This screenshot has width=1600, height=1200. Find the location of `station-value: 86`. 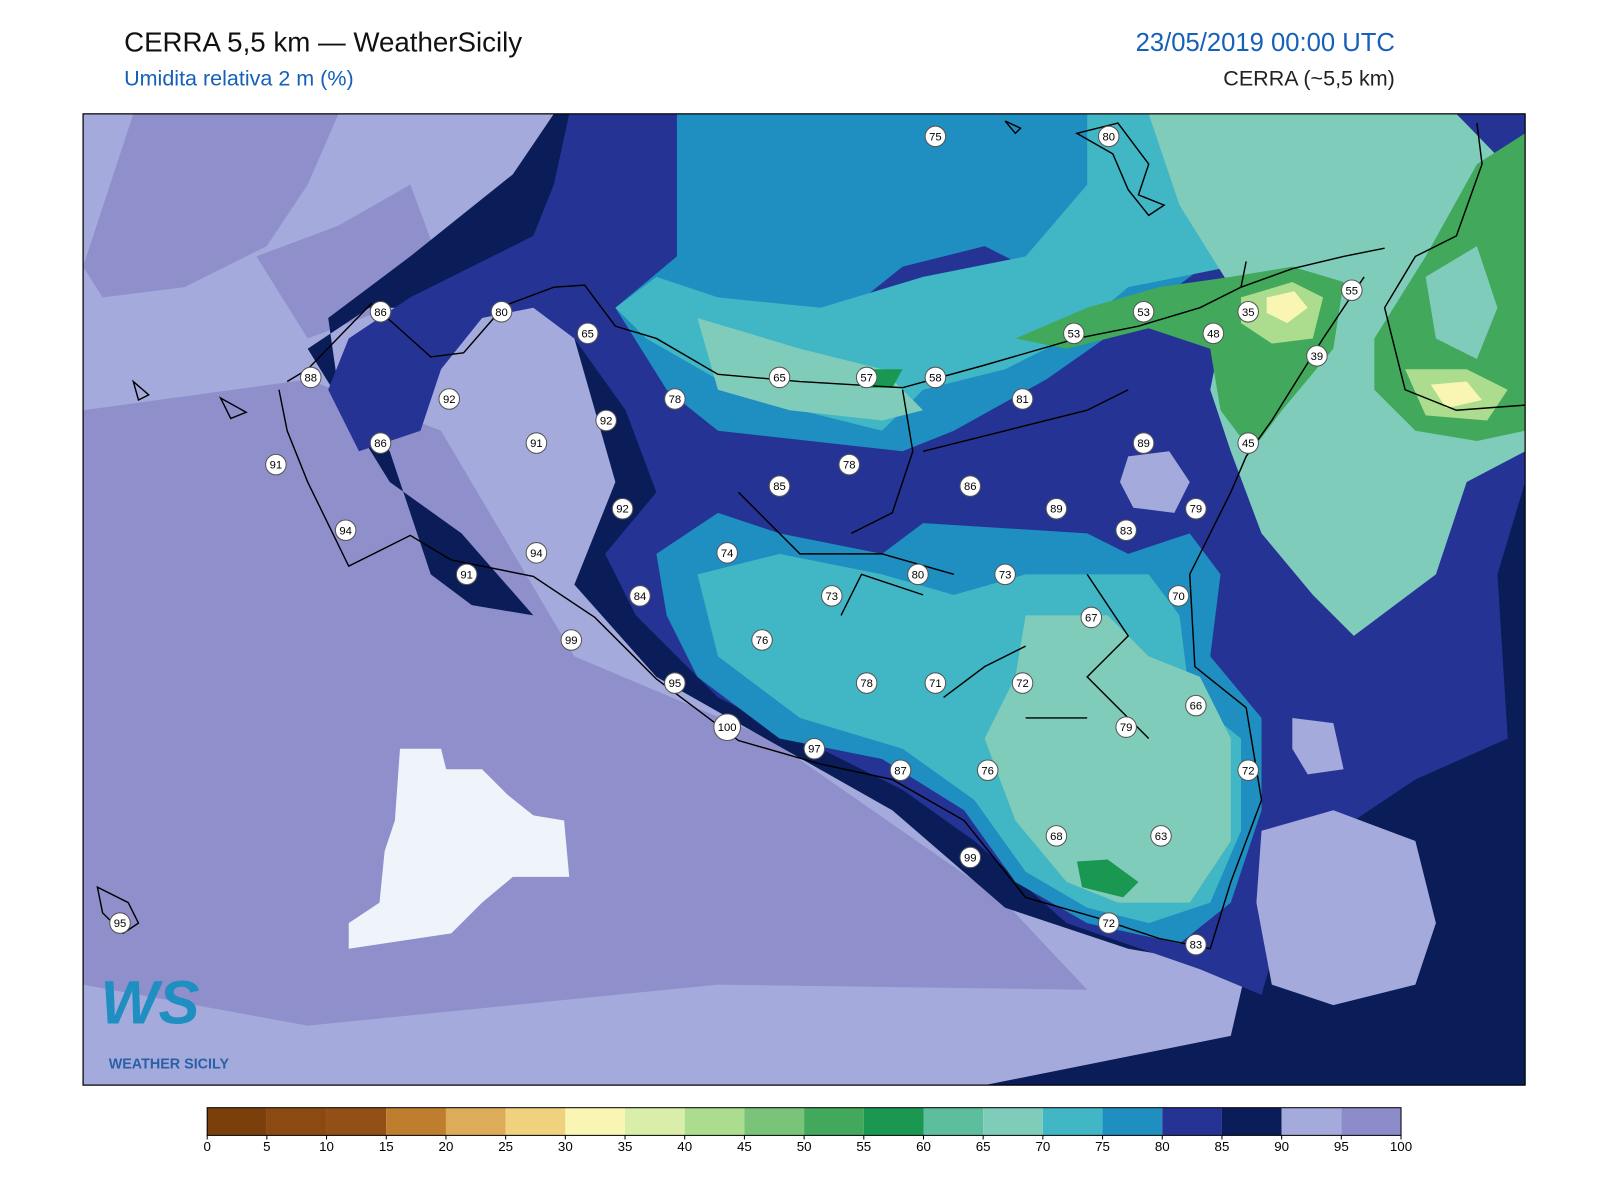

station-value: 86 is located at coordinates (380, 444).